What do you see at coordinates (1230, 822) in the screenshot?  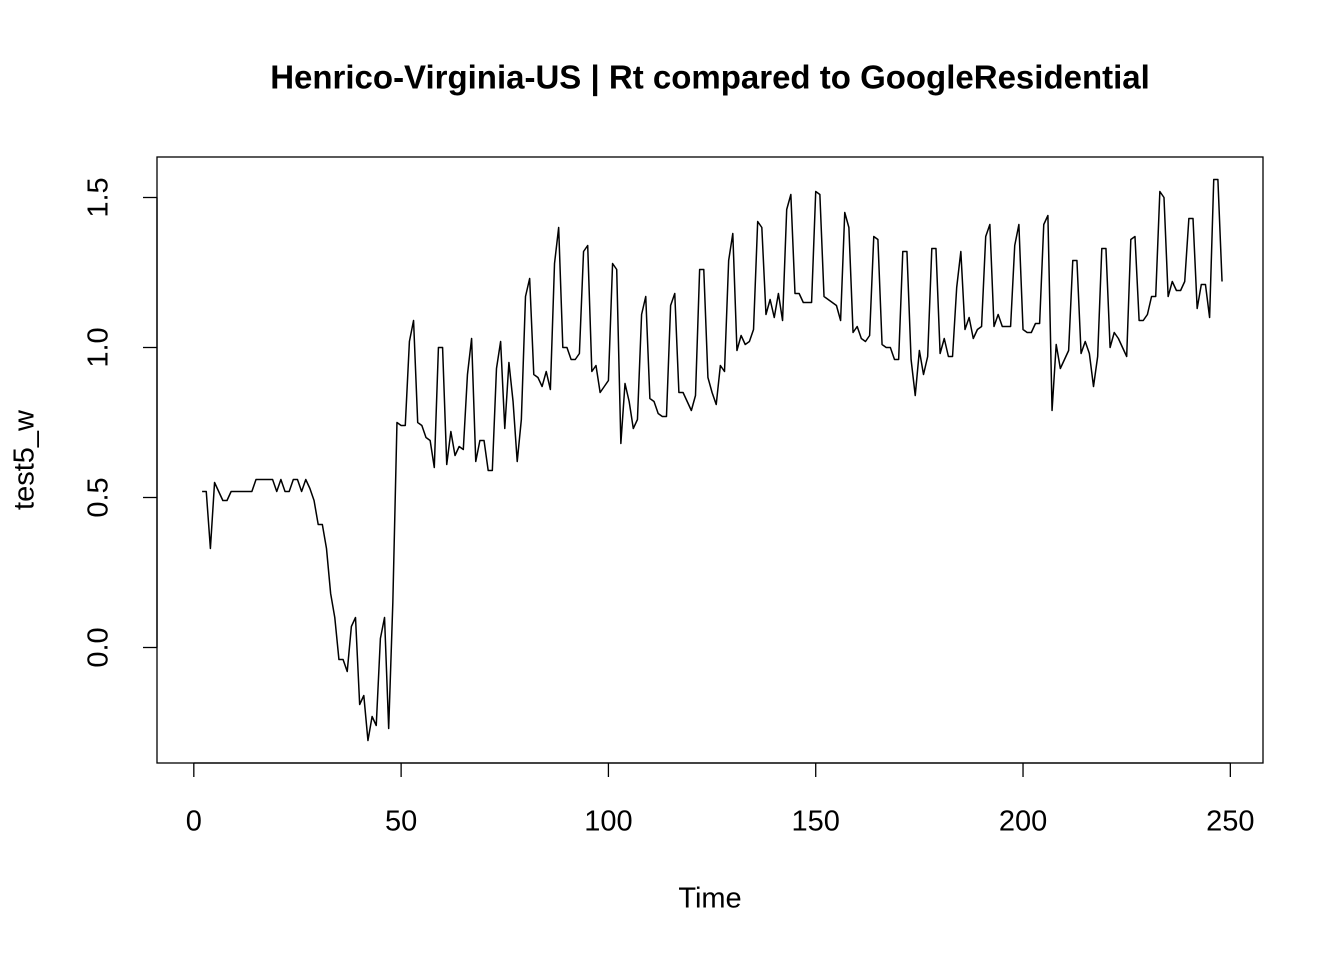 I see `x-tick-label: 250` at bounding box center [1230, 822].